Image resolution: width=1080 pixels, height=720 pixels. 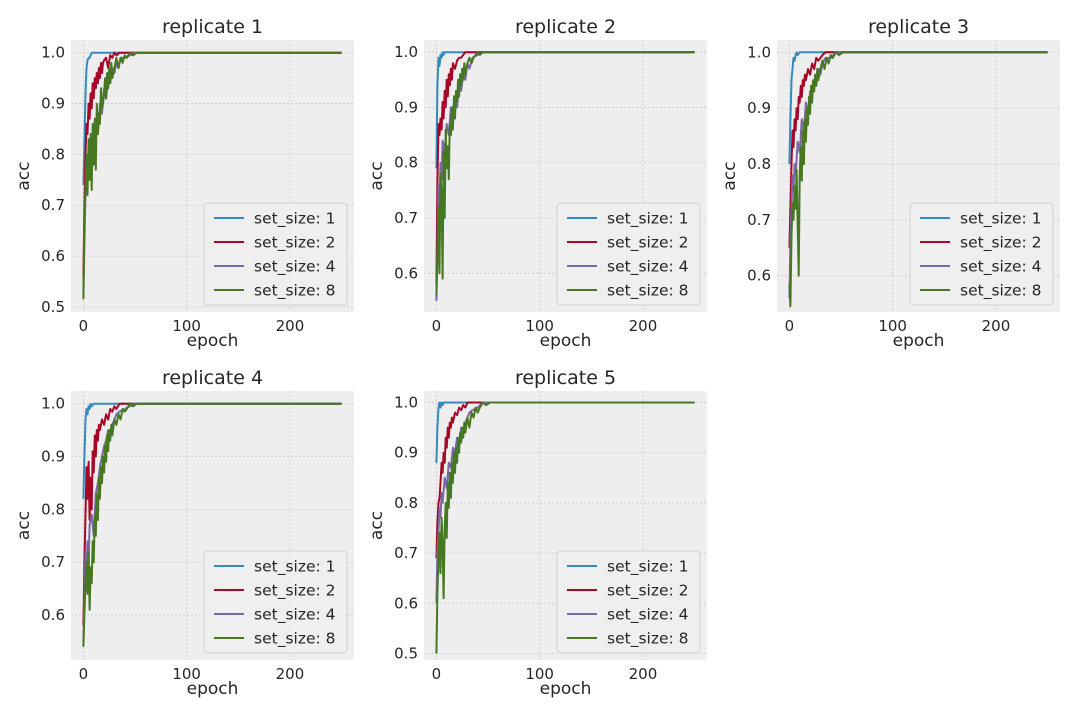 I want to click on panel-title: replicate 3, so click(x=918, y=27).